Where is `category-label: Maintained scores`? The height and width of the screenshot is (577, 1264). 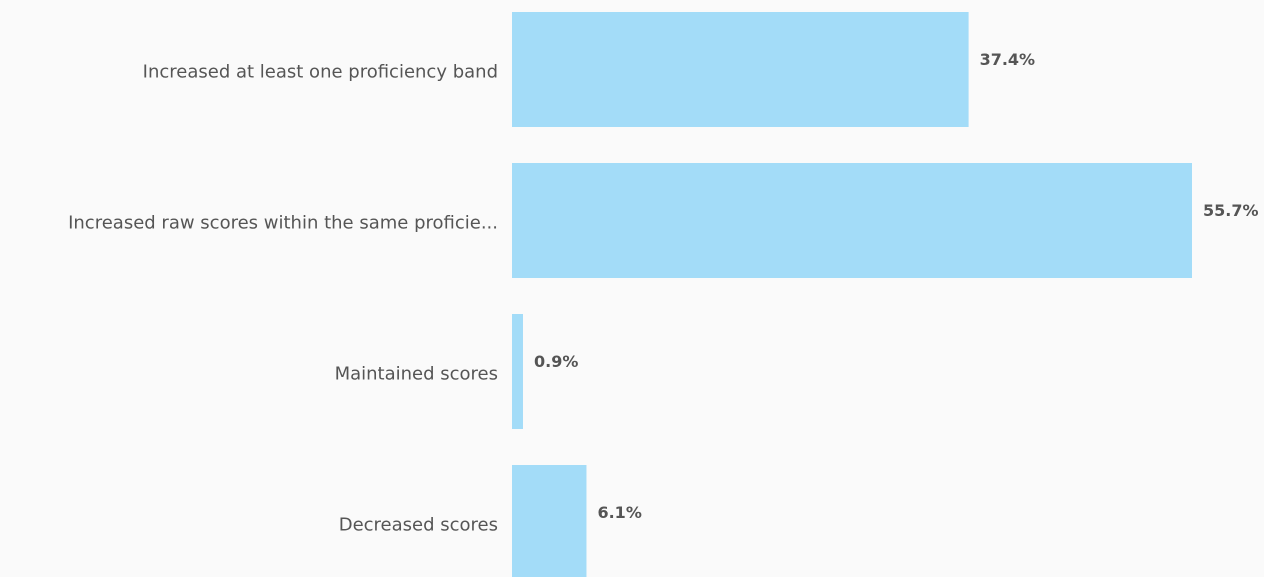 category-label: Maintained scores is located at coordinates (416, 374).